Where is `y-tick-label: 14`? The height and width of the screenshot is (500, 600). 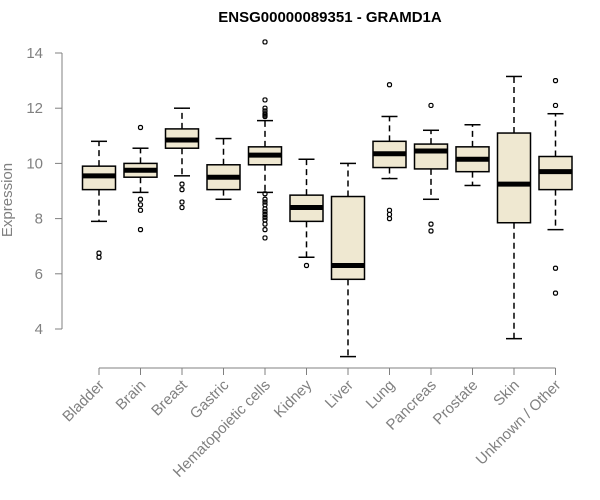
y-tick-label: 14 is located at coordinates (34, 53).